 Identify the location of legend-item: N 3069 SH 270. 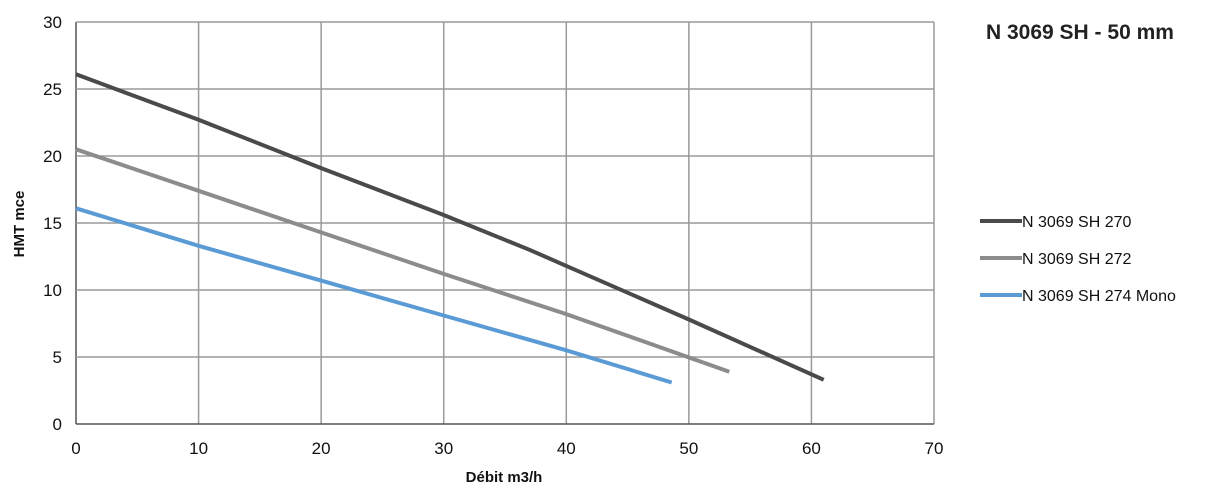
(1056, 222).